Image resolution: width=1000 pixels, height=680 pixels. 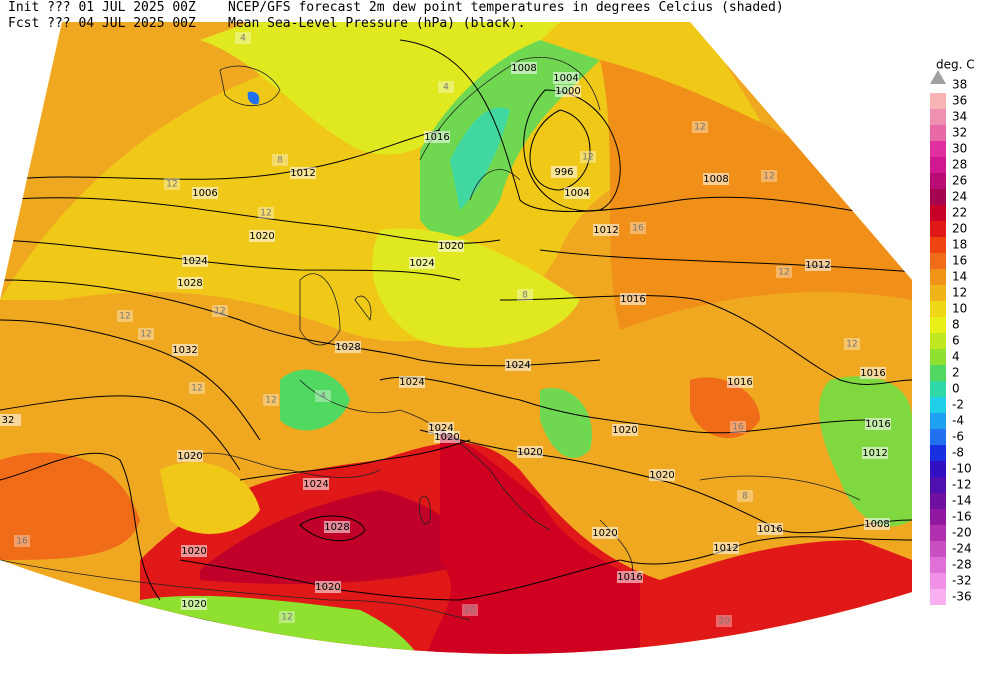 What do you see at coordinates (959, 229) in the screenshot?
I see `colorbar-label: 20` at bounding box center [959, 229].